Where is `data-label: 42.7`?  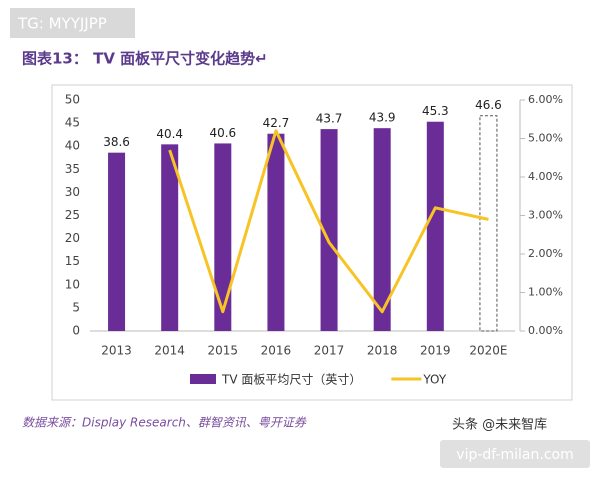
data-label: 42.7 is located at coordinates (276, 123).